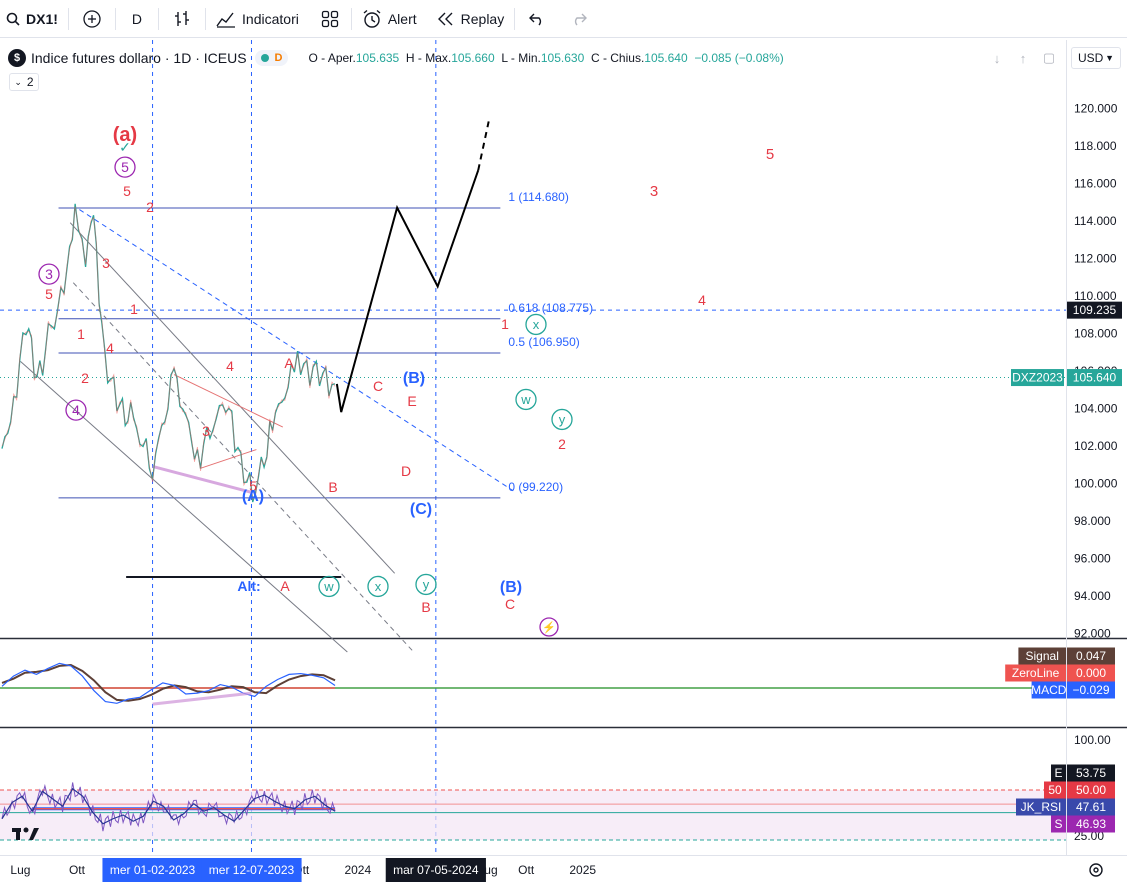  What do you see at coordinates (997, 58) in the screenshot?
I see `move-down-icon: ↓` at bounding box center [997, 58].